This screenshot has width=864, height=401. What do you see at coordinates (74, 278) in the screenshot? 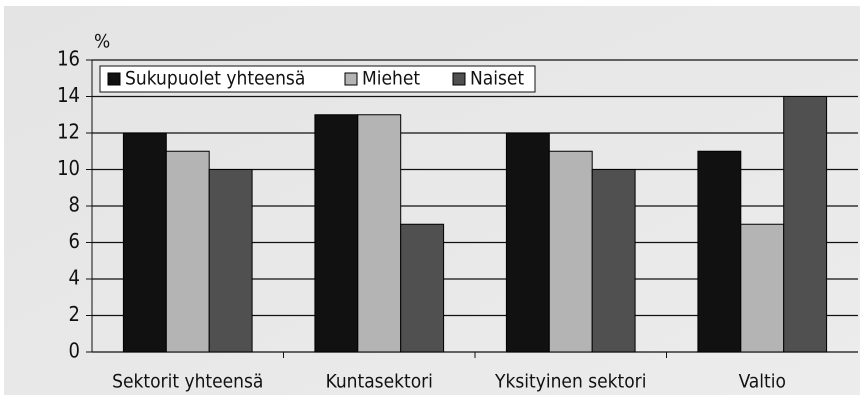
I see `y-tick-label: 4` at bounding box center [74, 278].